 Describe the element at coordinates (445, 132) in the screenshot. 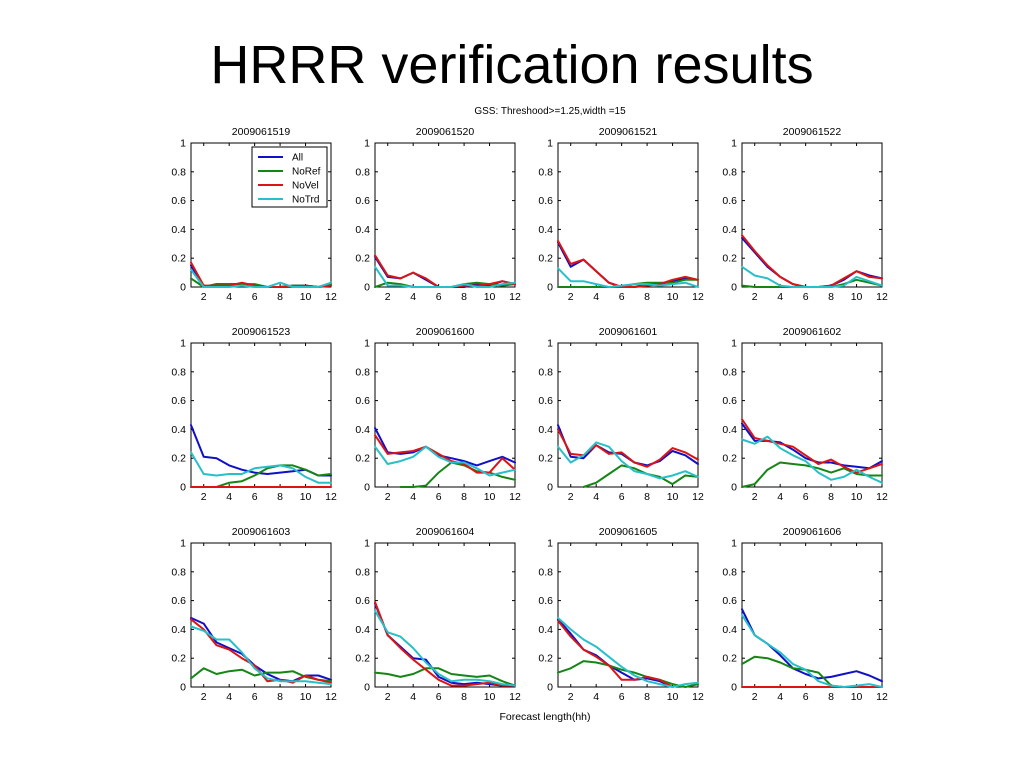

I see `subplot-title: 2009061520` at that location.